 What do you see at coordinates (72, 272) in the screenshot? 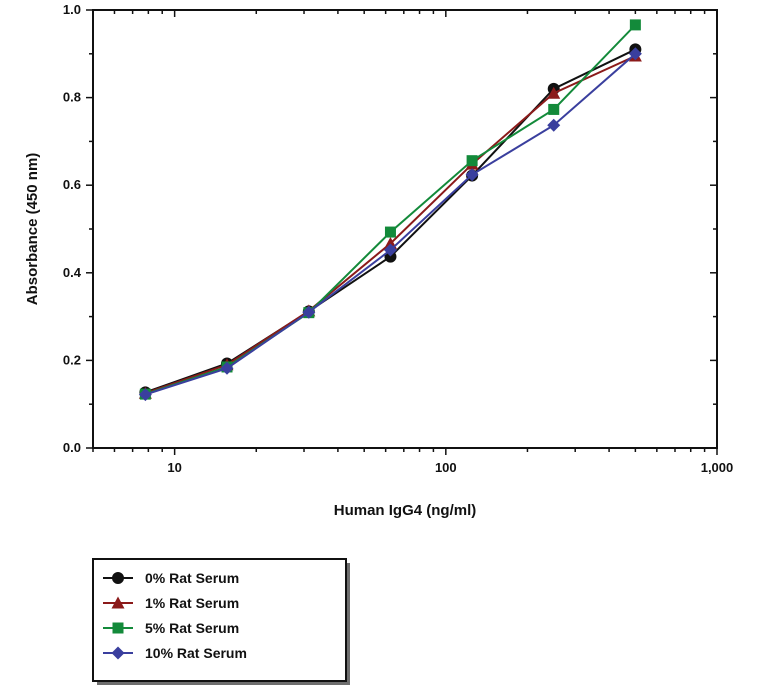
I see `y-tick-label: 0.4` at bounding box center [72, 272].